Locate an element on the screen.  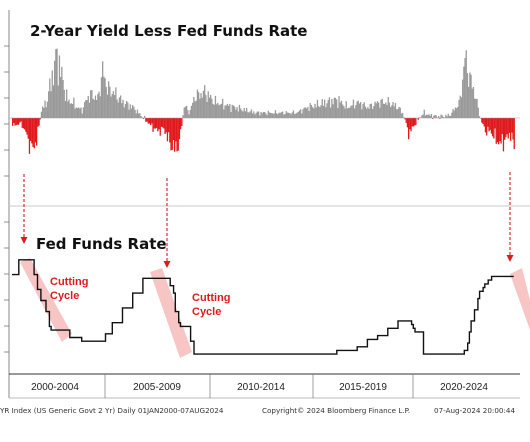
x-tick-label-4: 2015-2019 is located at coordinates (363, 387).